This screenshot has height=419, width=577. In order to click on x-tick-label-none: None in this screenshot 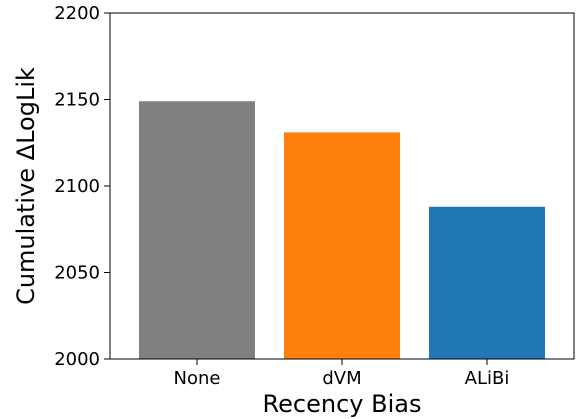, I will do `click(197, 378)`.